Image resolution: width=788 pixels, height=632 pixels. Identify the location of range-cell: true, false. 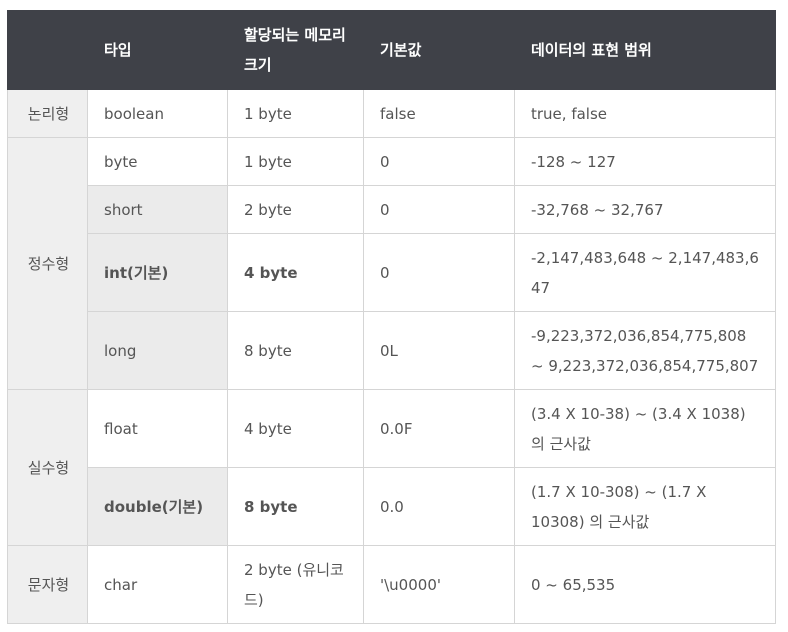
(645, 113).